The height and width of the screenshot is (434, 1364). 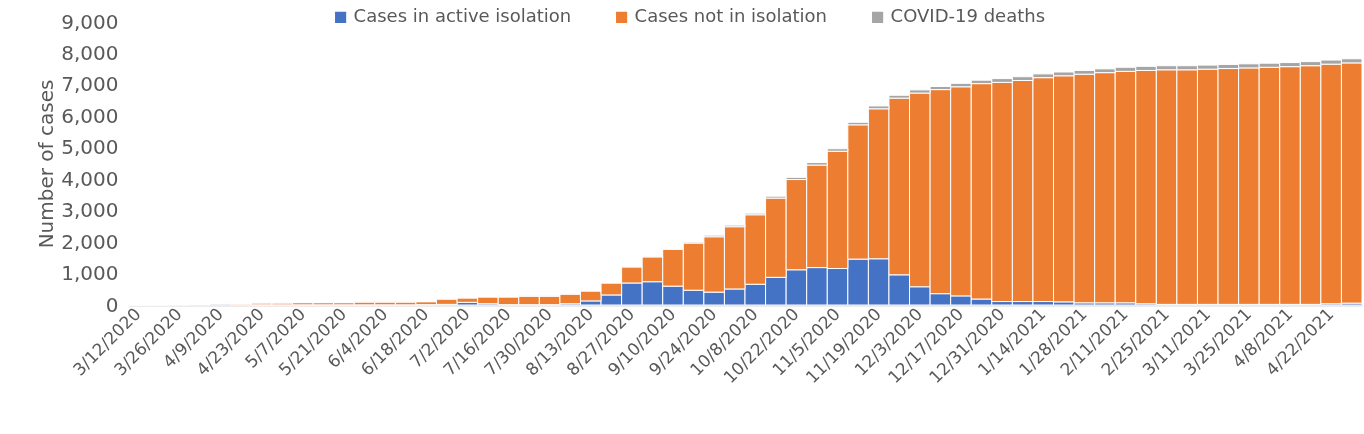 I want to click on legend-label: Cases not in isolation, so click(x=730, y=16).